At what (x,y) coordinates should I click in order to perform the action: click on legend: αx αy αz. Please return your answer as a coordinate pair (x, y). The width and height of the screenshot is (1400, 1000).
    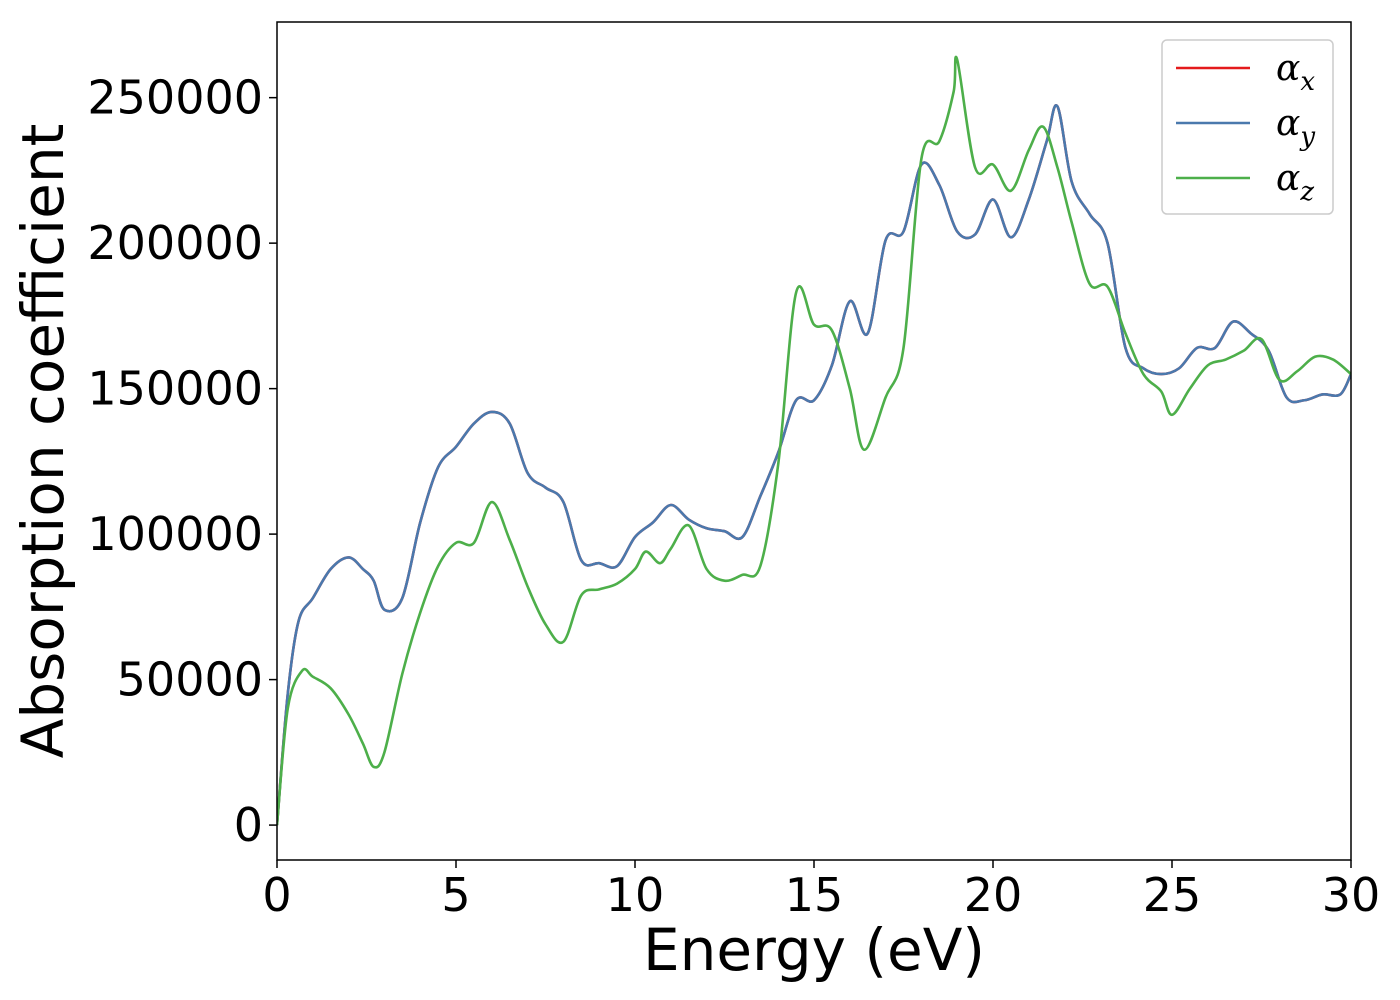
    Looking at the image, I should click on (1247, 127).